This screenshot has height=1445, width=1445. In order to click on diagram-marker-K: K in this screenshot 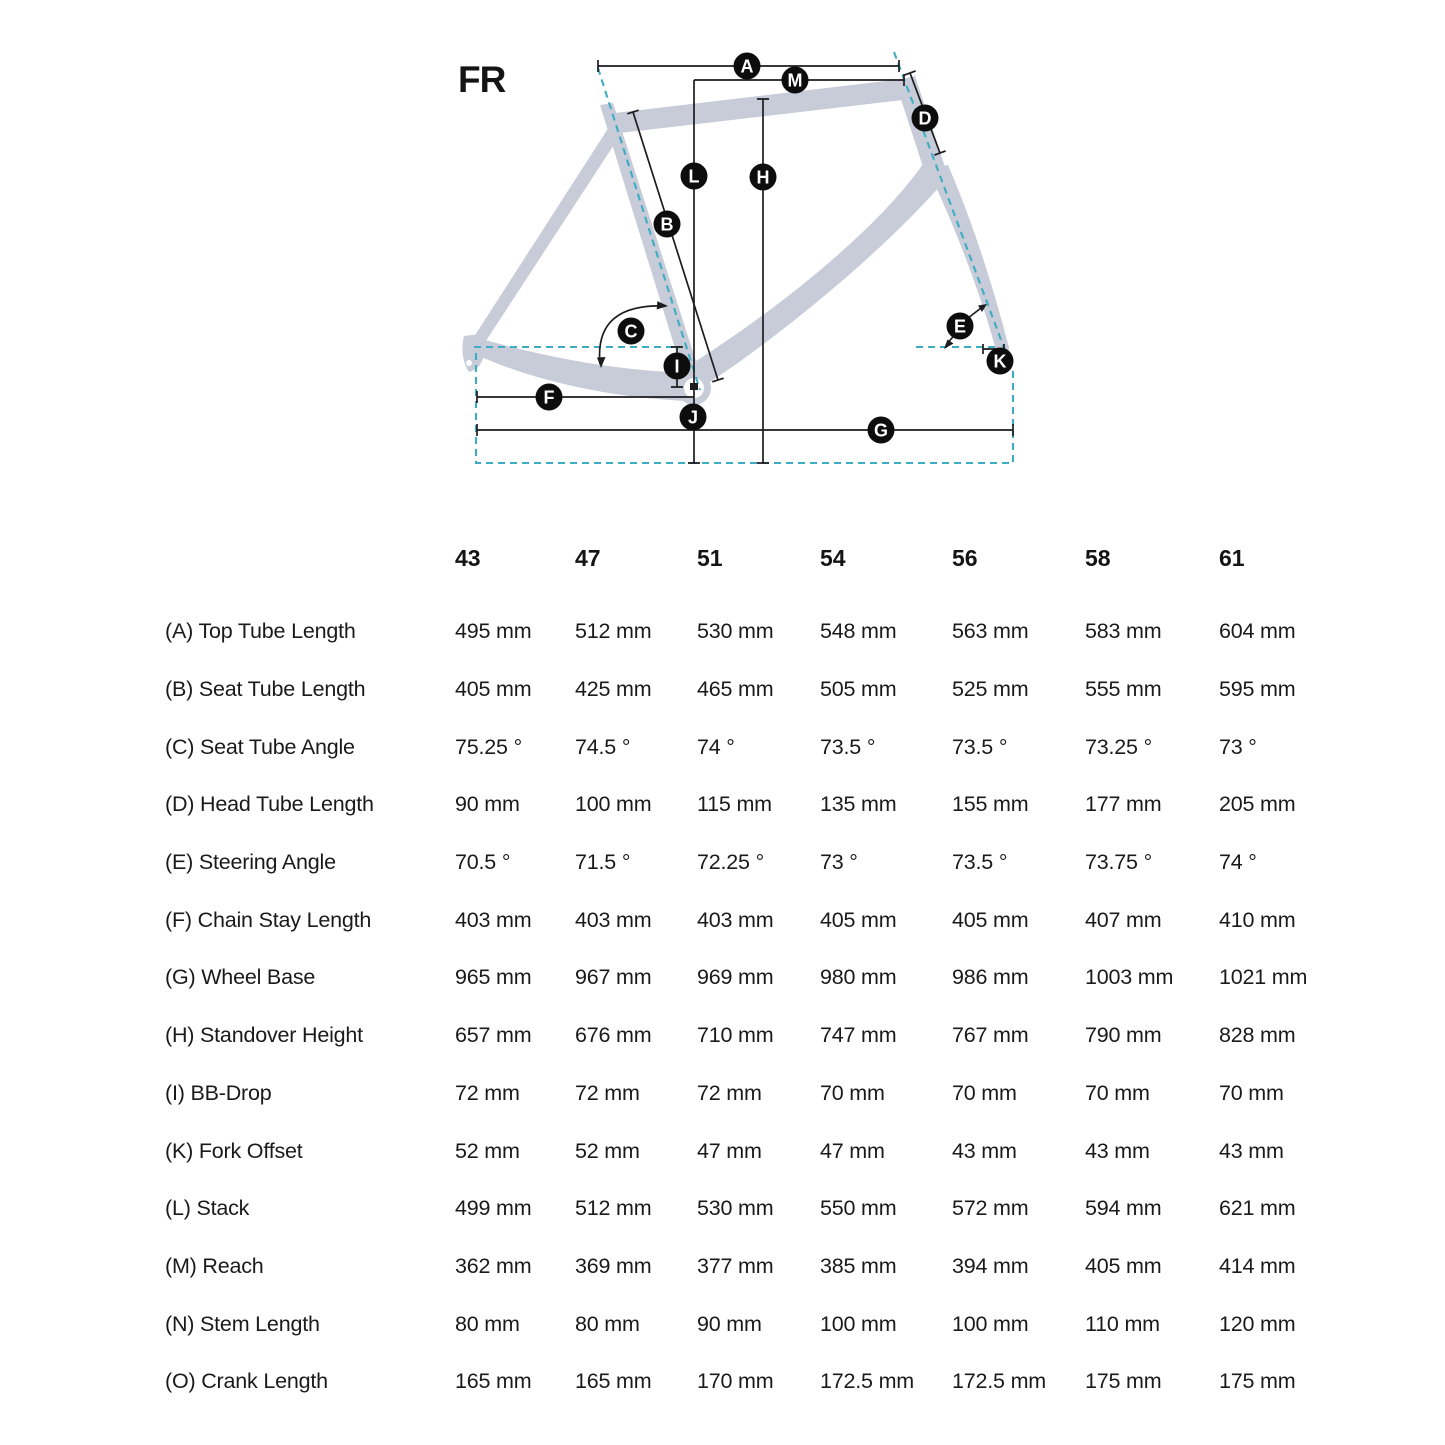, I will do `click(1000, 361)`.